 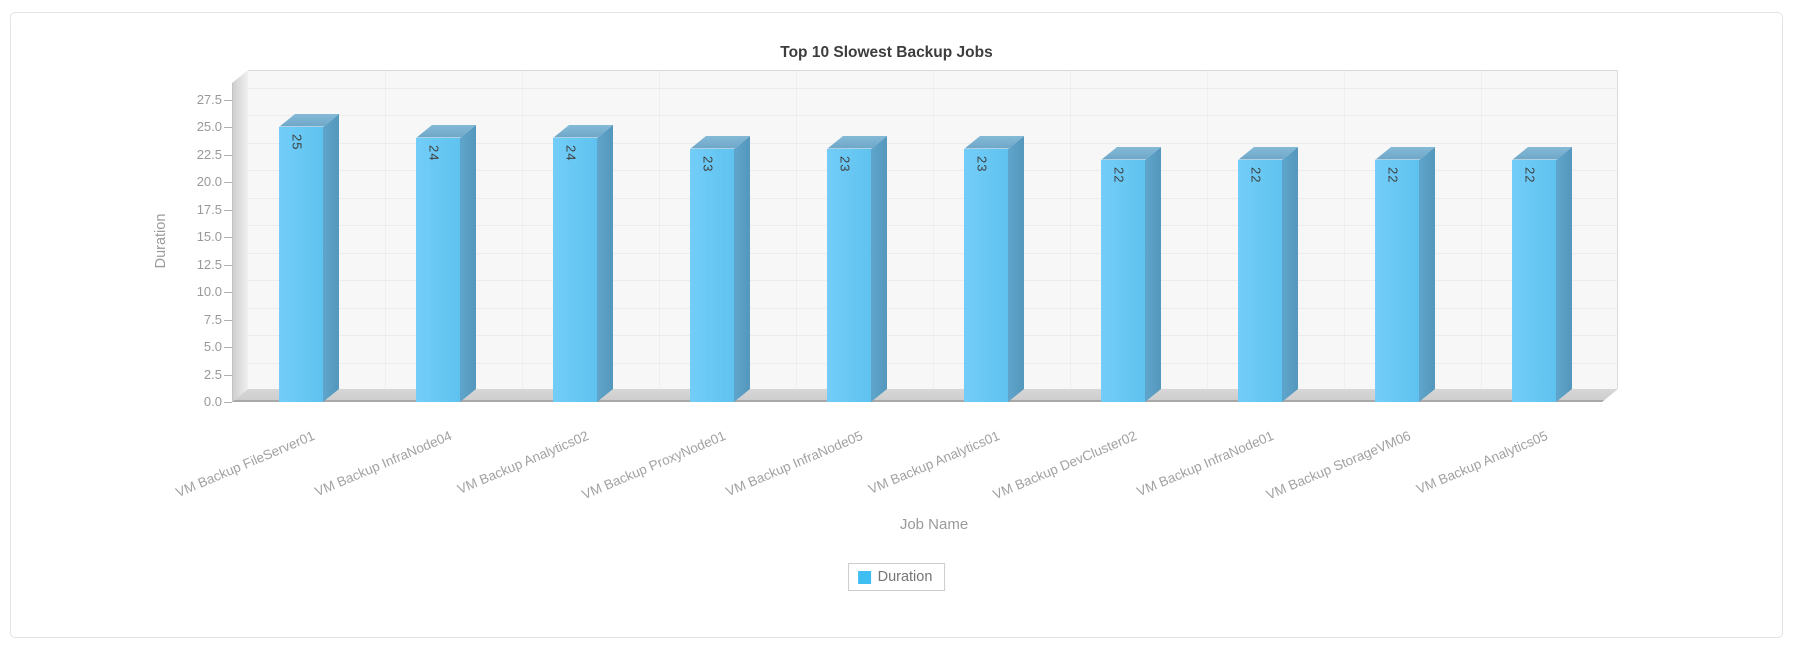 I want to click on y-tick-label: 25.0, so click(x=209, y=126).